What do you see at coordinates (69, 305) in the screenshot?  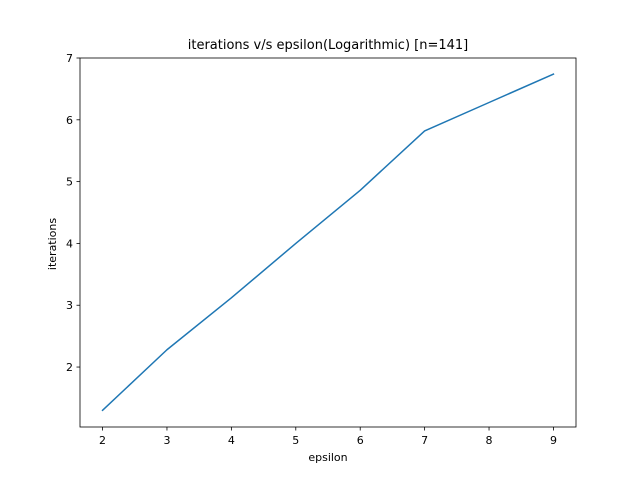 I see `y-tick-label-3: 3` at bounding box center [69, 305].